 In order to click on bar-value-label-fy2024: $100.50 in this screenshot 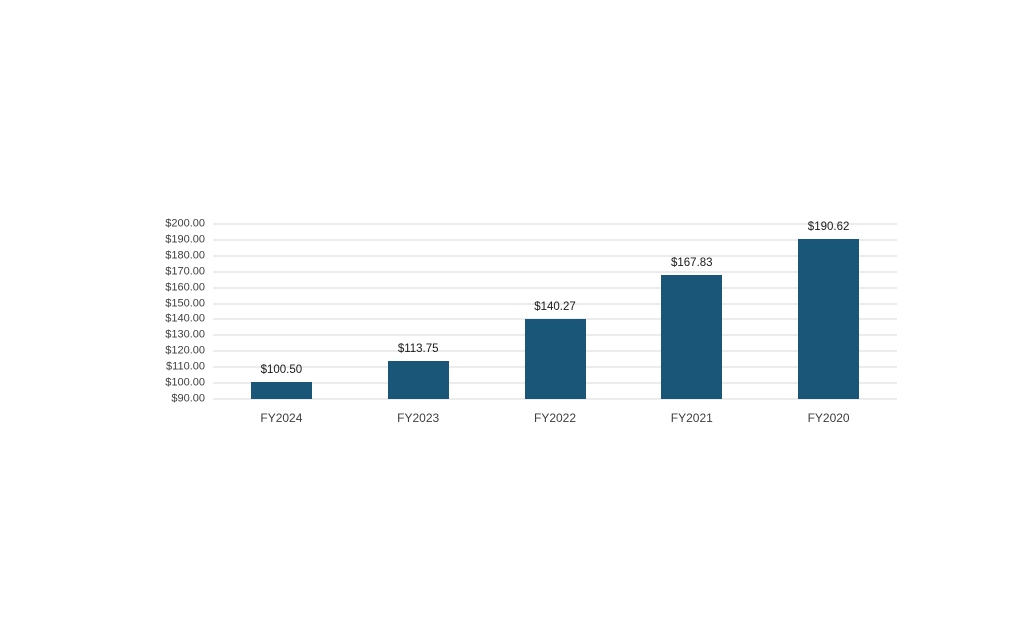, I will do `click(281, 370)`.